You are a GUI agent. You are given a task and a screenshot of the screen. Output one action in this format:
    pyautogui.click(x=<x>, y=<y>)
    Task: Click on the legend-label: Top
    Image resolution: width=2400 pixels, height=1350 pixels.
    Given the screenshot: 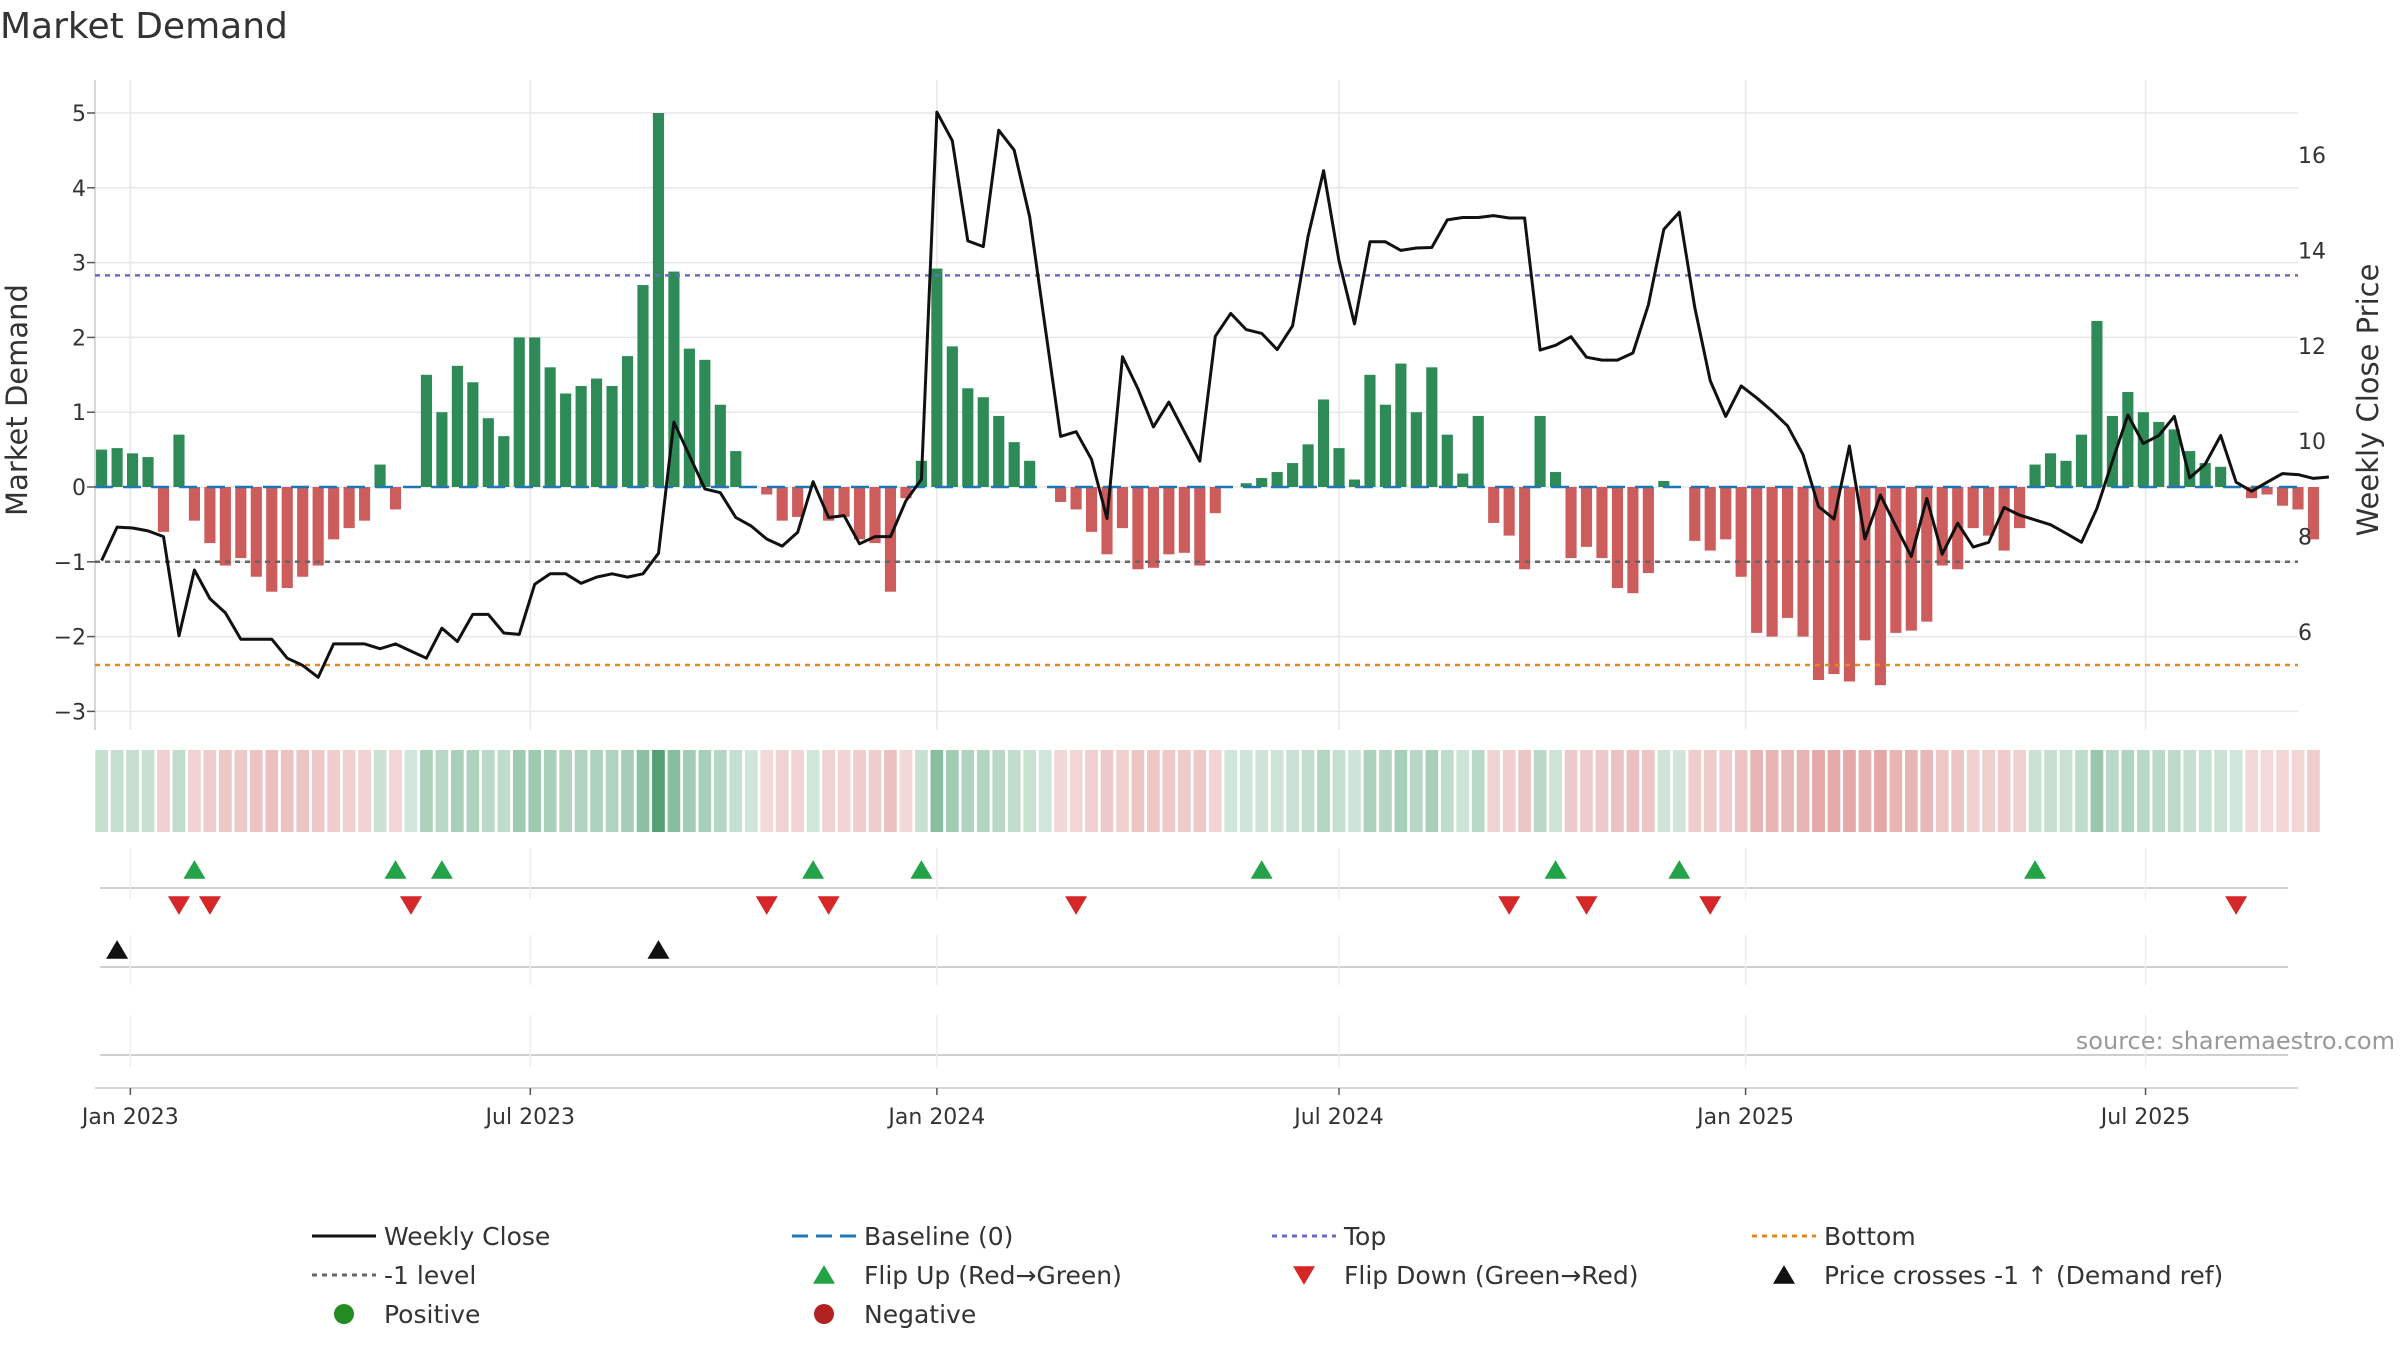 What is the action you would take?
    pyautogui.click(x=1364, y=1236)
    